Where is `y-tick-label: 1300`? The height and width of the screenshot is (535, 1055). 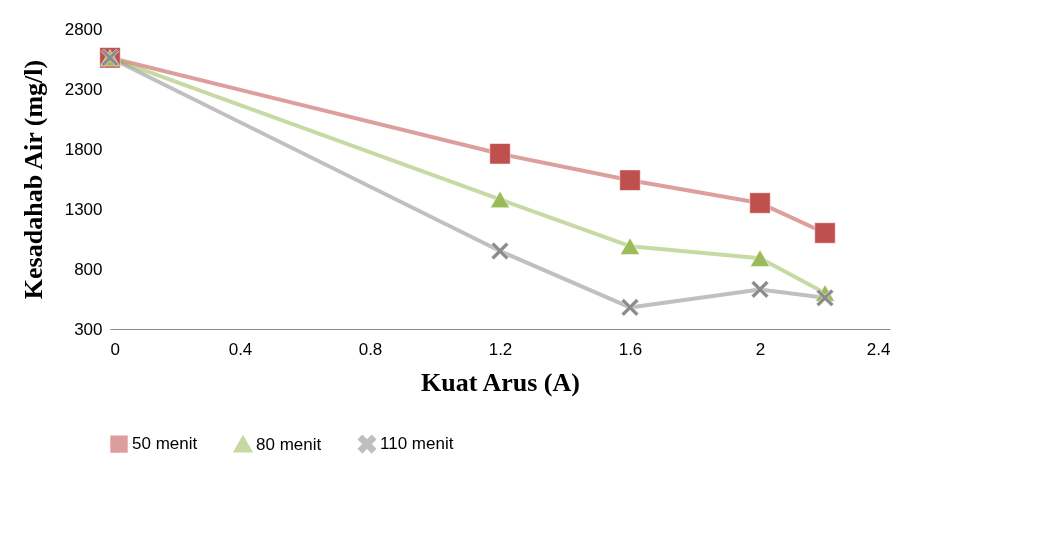
y-tick-label: 1300 is located at coordinates (83, 209).